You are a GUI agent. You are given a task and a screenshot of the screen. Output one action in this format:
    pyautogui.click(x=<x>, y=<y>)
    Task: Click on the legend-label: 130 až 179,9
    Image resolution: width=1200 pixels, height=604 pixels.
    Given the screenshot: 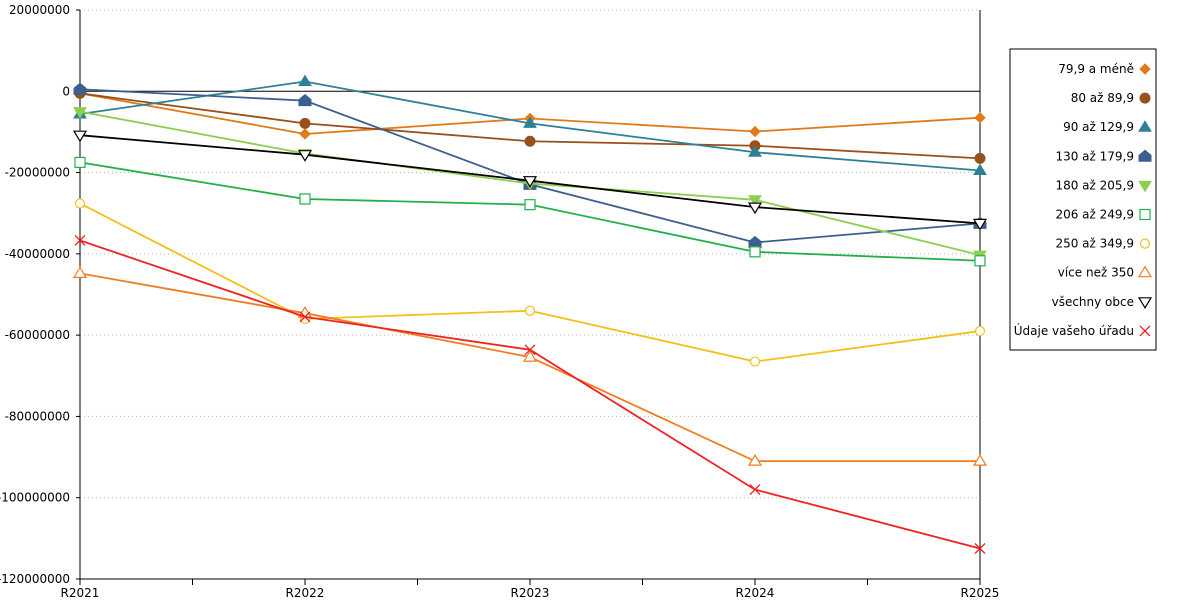 What is the action you would take?
    pyautogui.click(x=1094, y=156)
    